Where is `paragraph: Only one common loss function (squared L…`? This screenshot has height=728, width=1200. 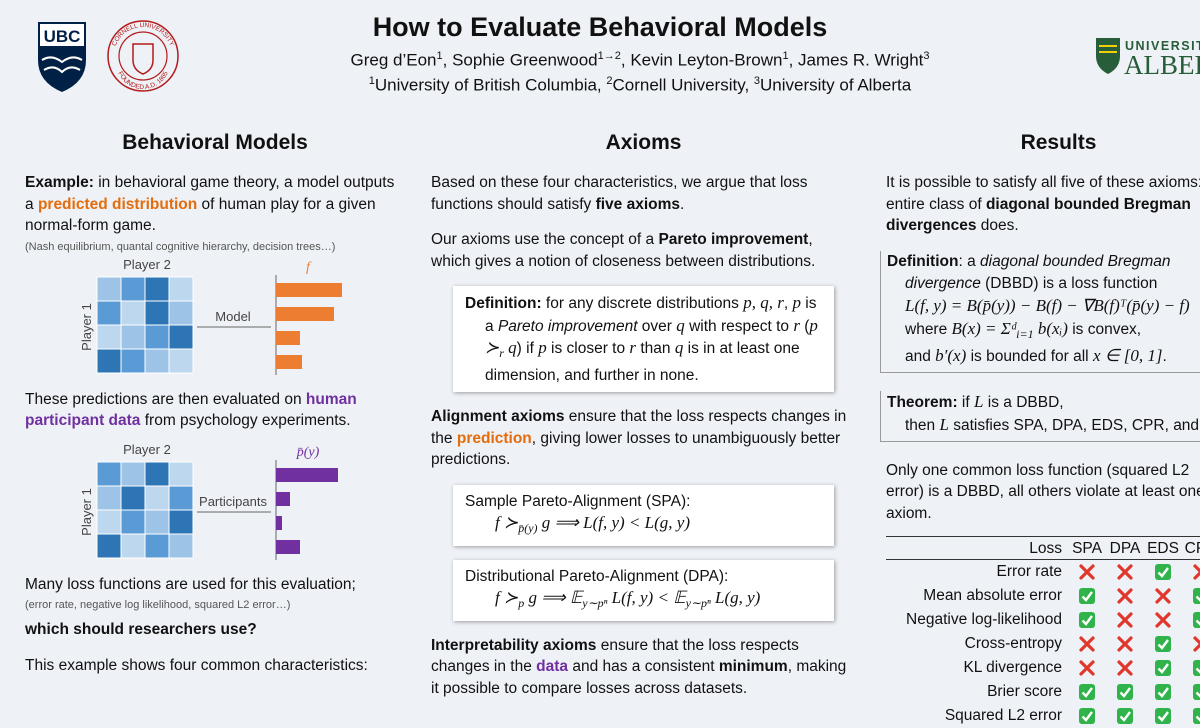
paragraph: Only one common loss function (squared L… is located at coordinates (1043, 492).